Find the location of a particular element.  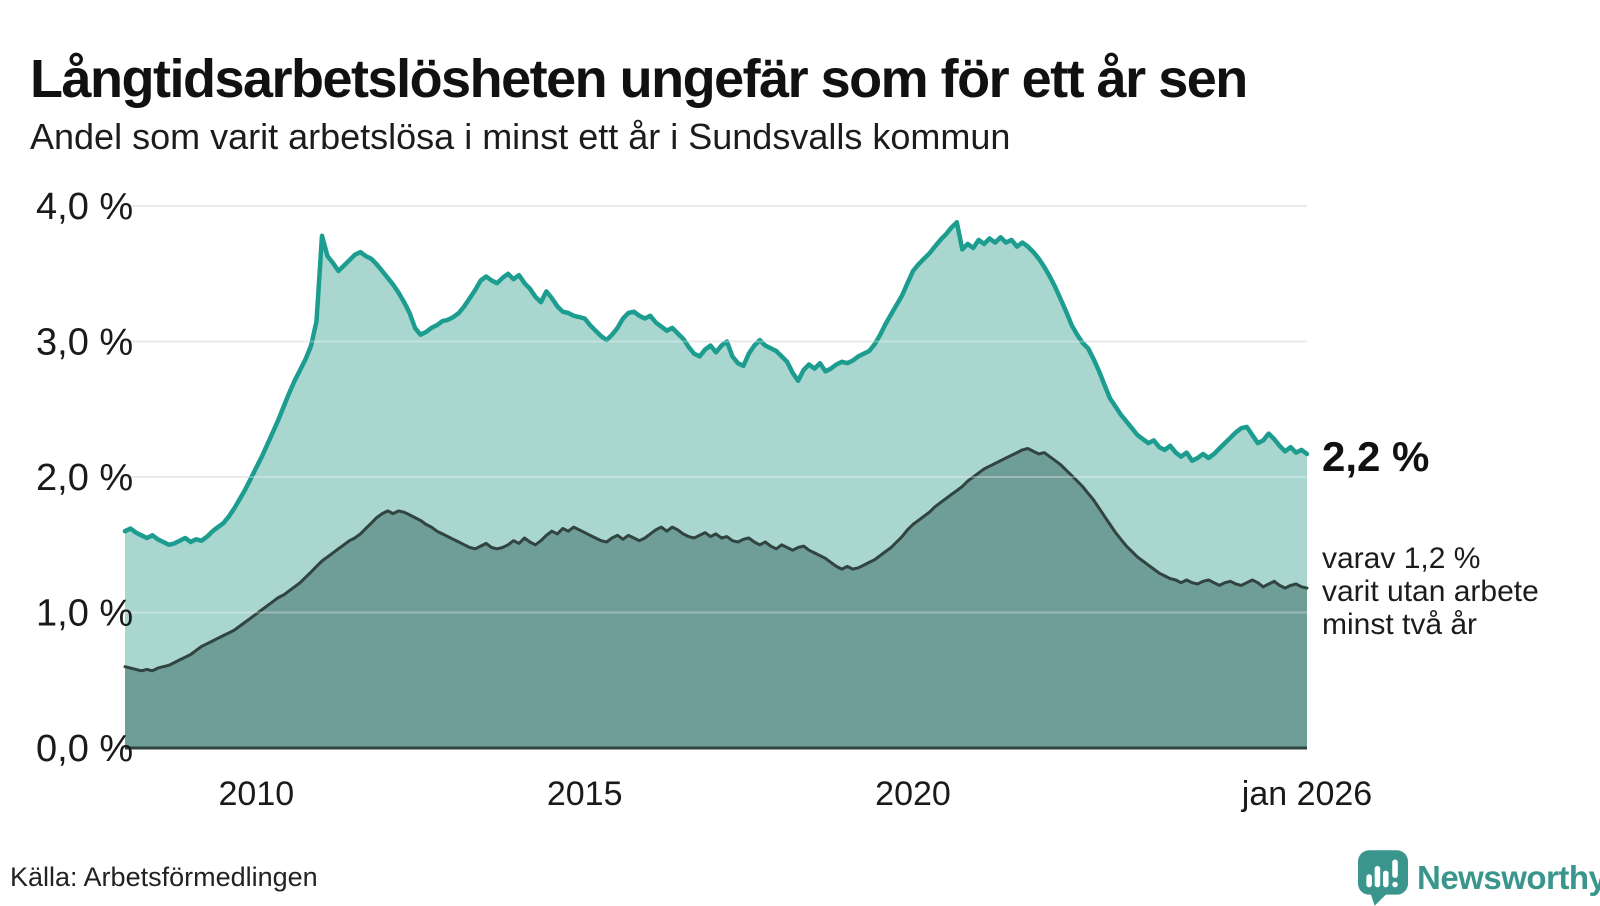

logo-bubble-tail is located at coordinates (1379, 898).